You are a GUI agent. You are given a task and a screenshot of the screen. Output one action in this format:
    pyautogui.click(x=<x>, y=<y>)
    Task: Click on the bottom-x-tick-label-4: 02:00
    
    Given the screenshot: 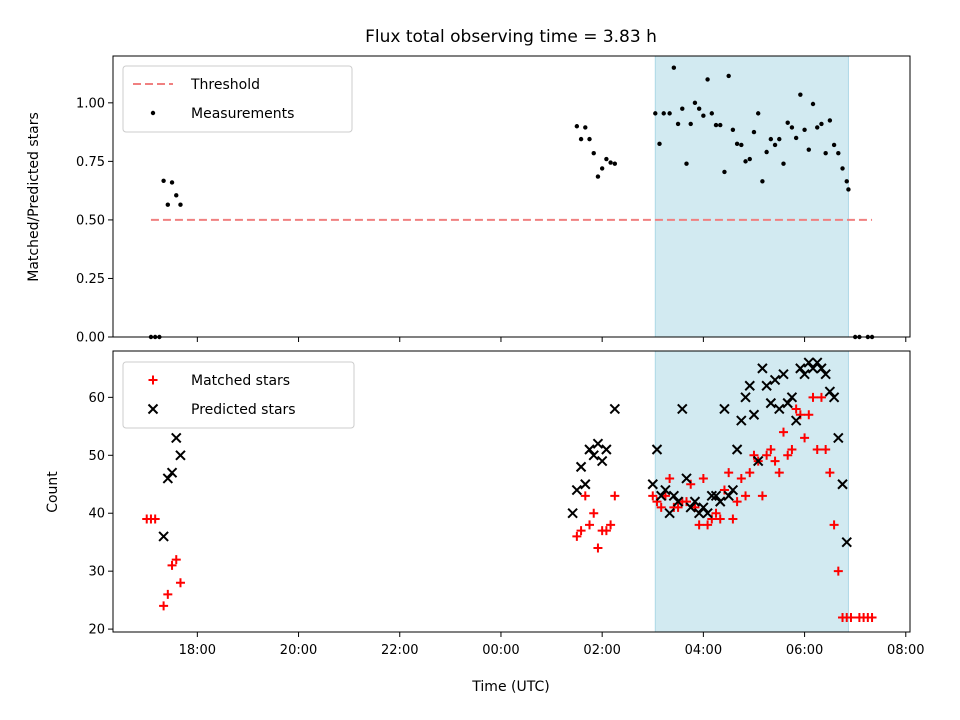 What is the action you would take?
    pyautogui.click(x=601, y=650)
    